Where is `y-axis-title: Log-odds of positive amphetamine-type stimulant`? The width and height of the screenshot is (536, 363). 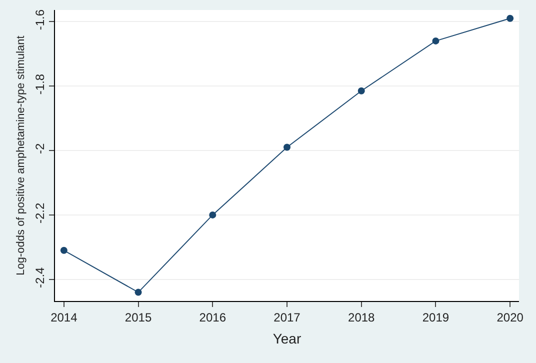 y-axis-title: Log-odds of positive amphetamine-type stimulant is located at coordinates (20, 156).